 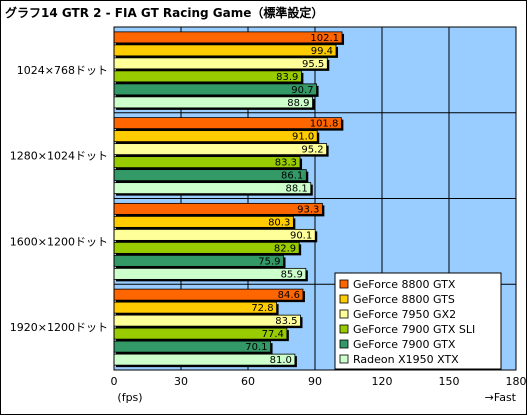 I want to click on data-label: 70.1, so click(x=256, y=347).